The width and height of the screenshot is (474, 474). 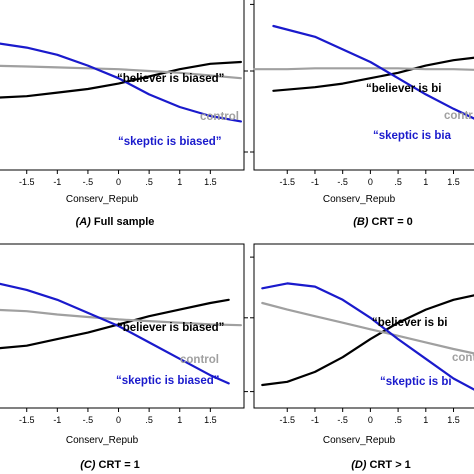 I want to click on panel-b-label-believer: “believer is bi, so click(x=403, y=89).